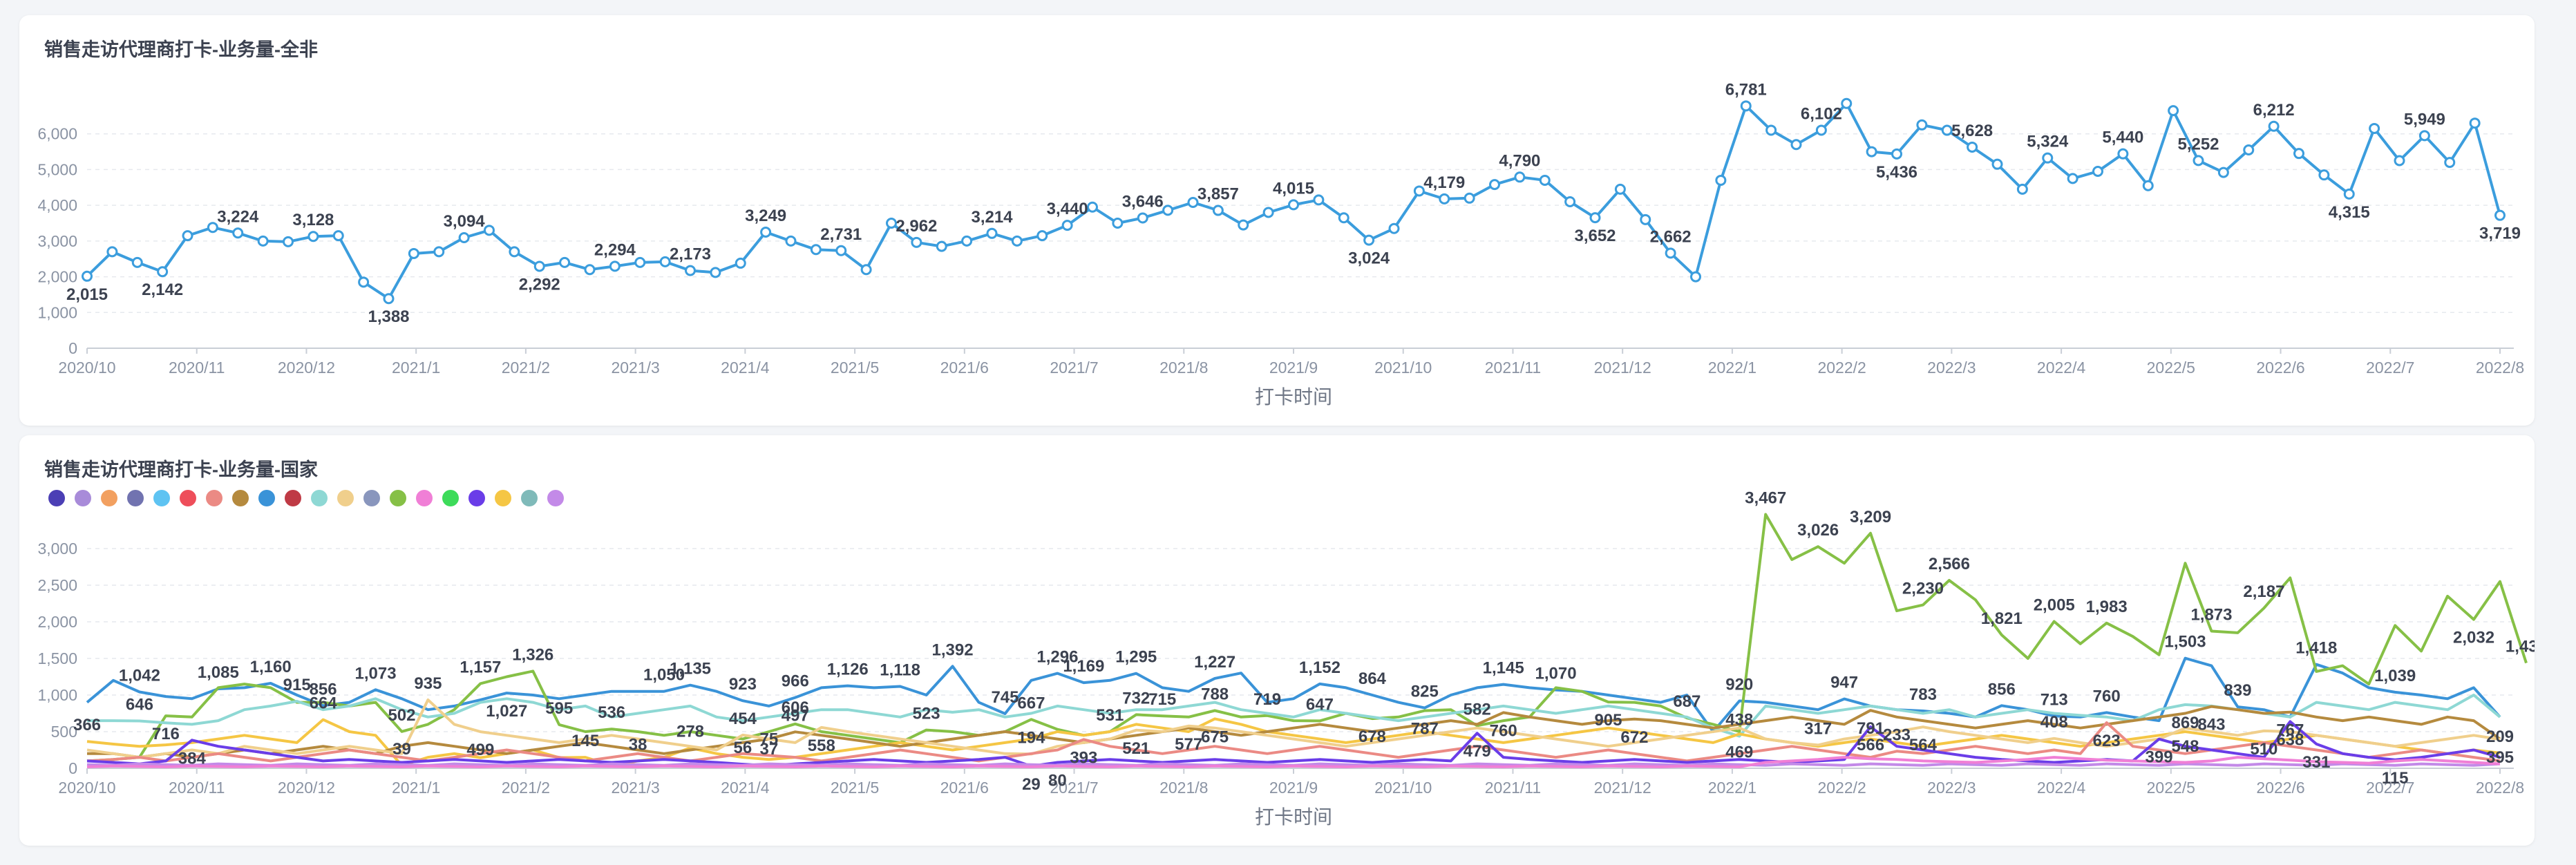 Image resolution: width=2576 pixels, height=865 pixels. Describe the element at coordinates (324, 703) in the screenshot. I see `data-label: 664` at that location.